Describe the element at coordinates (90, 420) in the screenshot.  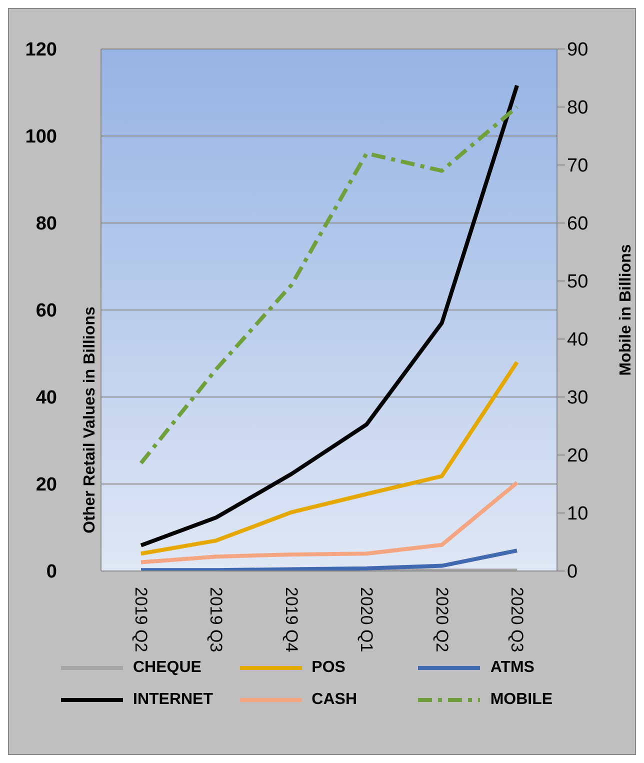
I see `y-axis-title: Other Retail Values in Billions` at that location.